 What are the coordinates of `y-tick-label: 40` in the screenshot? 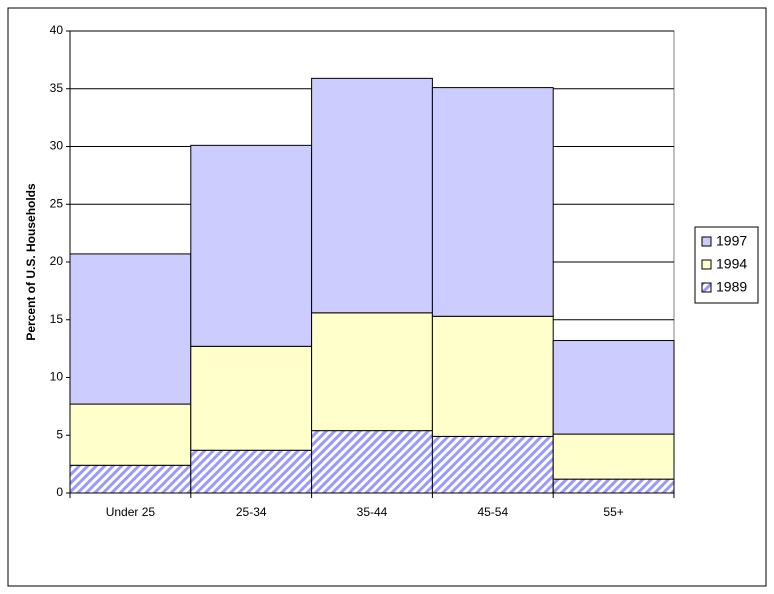 It's located at (57, 30).